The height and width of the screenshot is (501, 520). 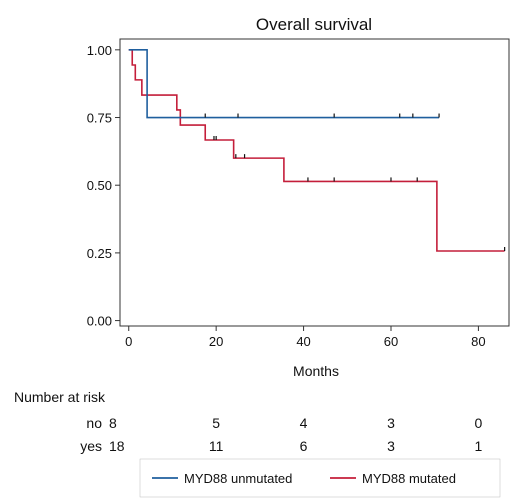 I want to click on x-tick-label: 60, so click(x=391, y=341).